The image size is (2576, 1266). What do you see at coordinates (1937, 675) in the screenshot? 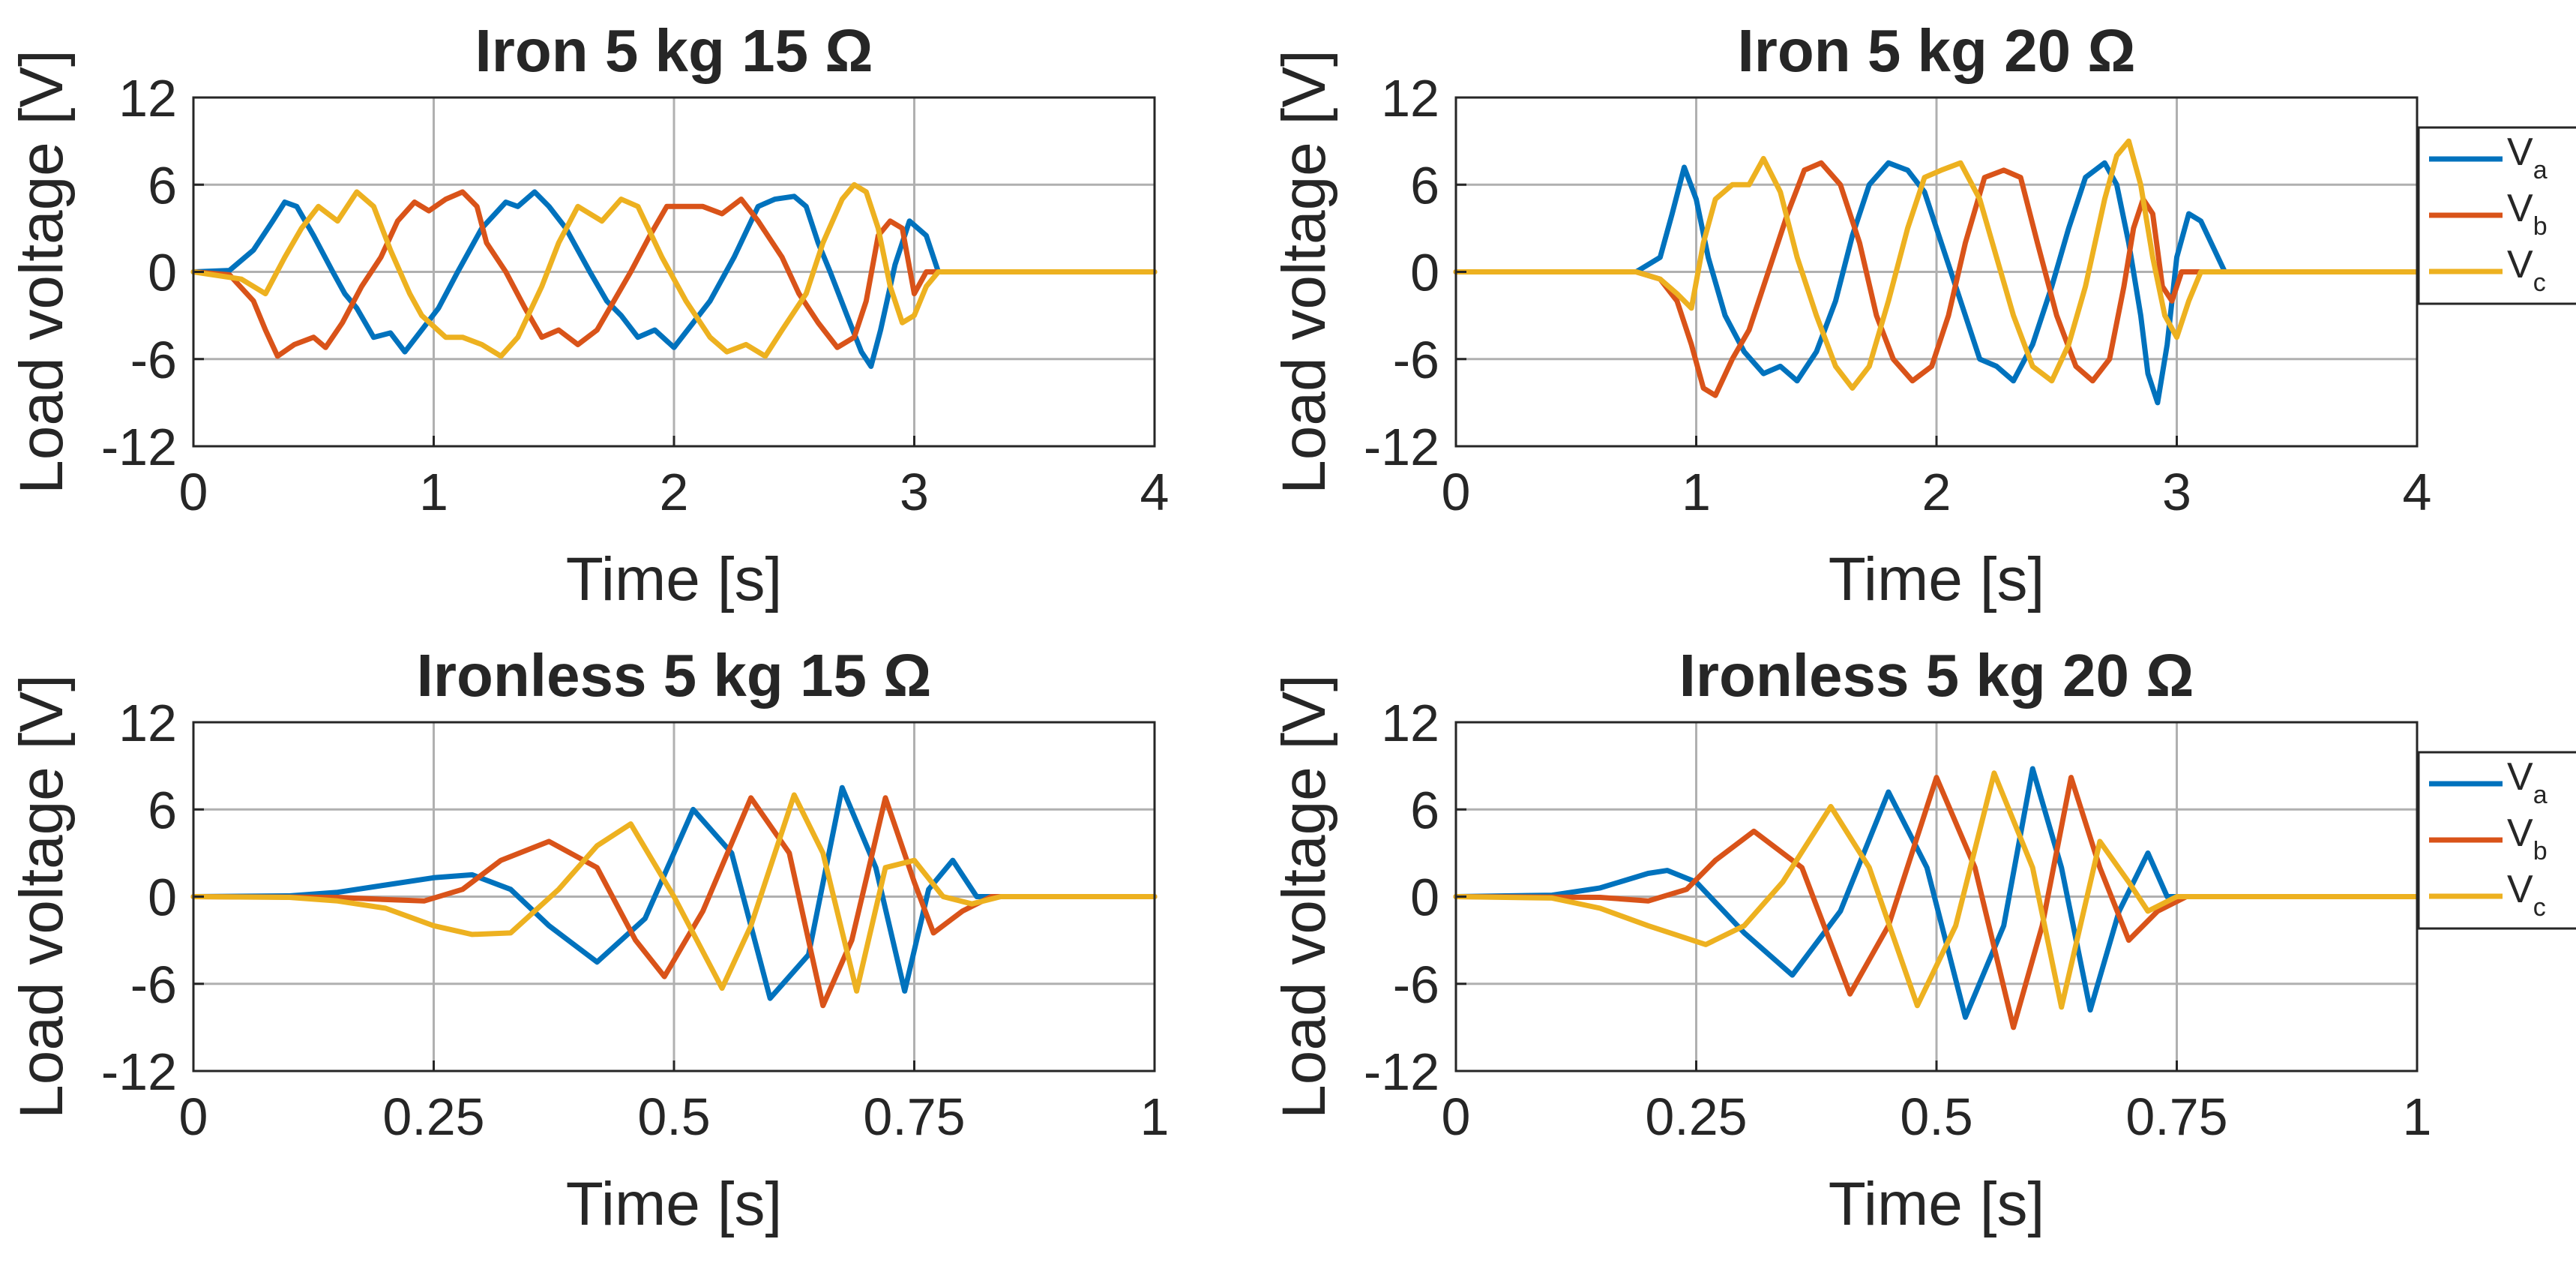
I see `chart-title: Ironless 5 kg 20 Ω` at bounding box center [1937, 675].